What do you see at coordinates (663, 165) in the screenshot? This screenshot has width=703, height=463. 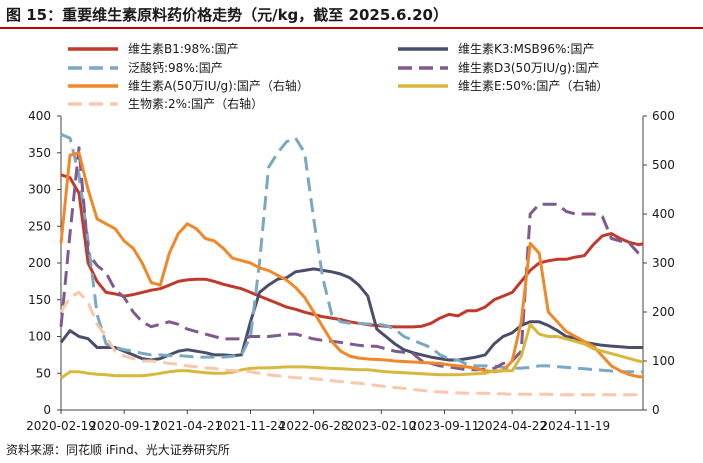 I see `right-tick-label: 500` at bounding box center [663, 165].